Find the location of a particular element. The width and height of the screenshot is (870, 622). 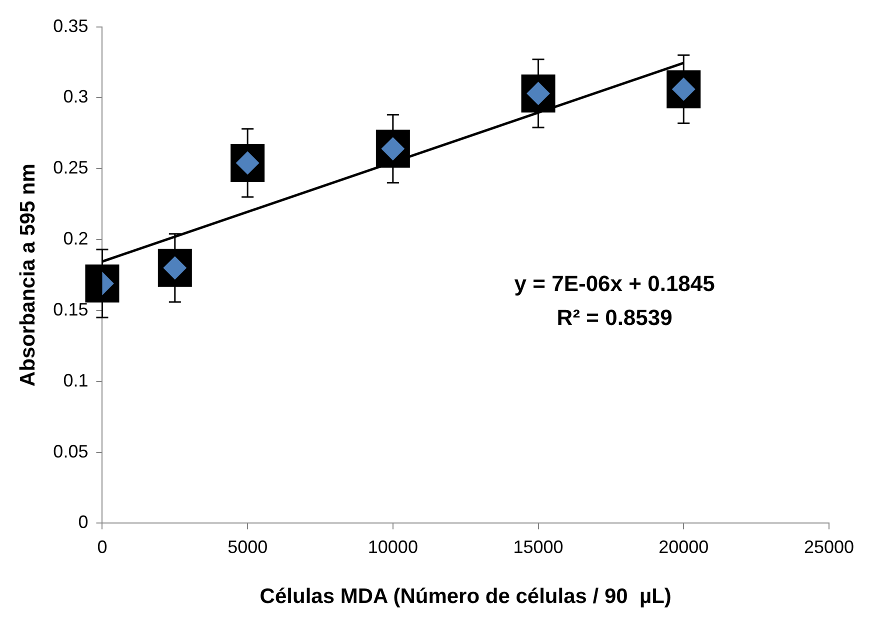

y-tick-label: 0.05 is located at coordinates (70, 451).